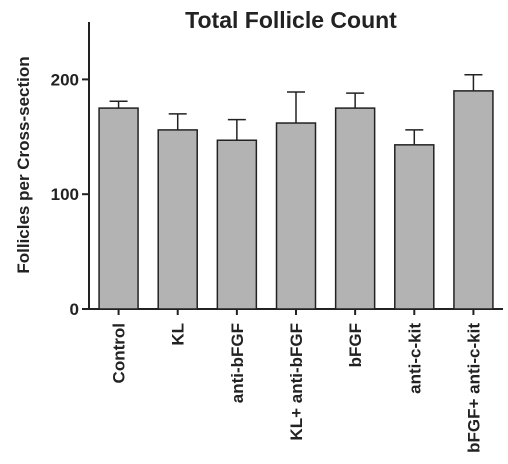  I want to click on x-category-label: KL+ anti-bFGF, so click(296, 382).